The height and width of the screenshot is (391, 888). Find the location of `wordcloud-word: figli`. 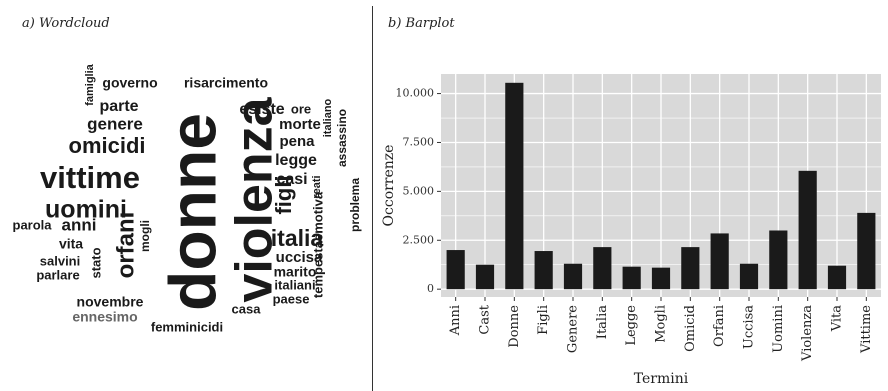

wordcloud-word: figli is located at coordinates (283, 194).